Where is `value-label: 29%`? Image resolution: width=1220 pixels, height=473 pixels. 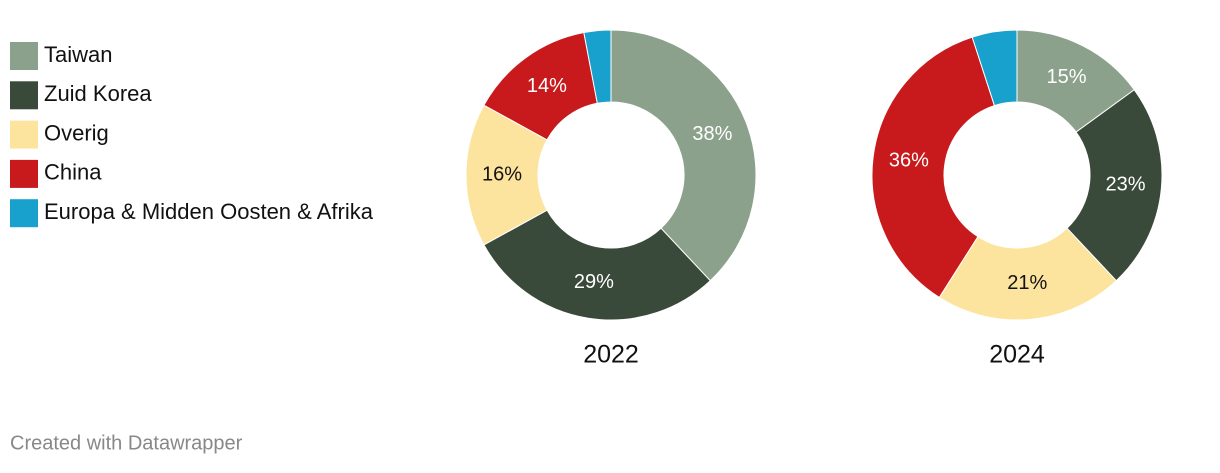
value-label: 29% is located at coordinates (594, 282).